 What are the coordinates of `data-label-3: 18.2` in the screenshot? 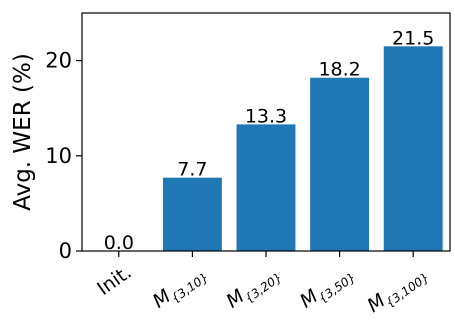 It's located at (339, 70).